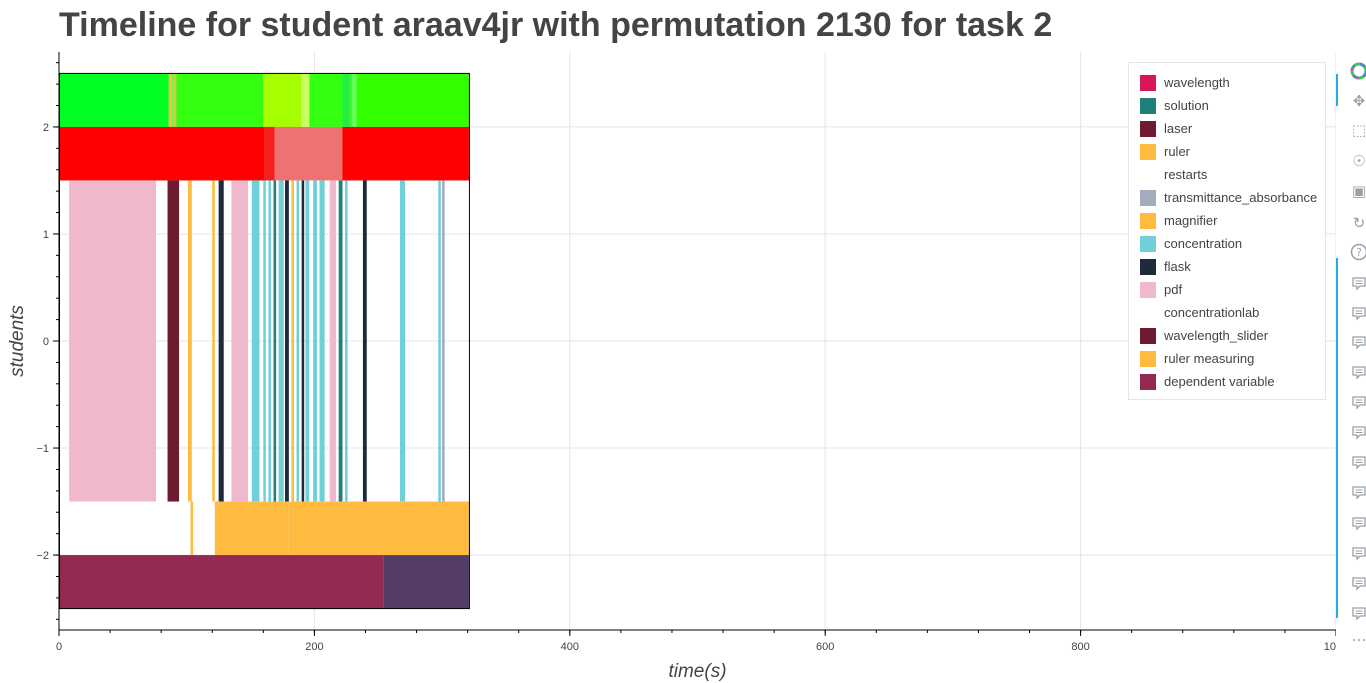 The width and height of the screenshot is (1366, 683). What do you see at coordinates (46, 342) in the screenshot?
I see `y-tick-label-2: 0` at bounding box center [46, 342].